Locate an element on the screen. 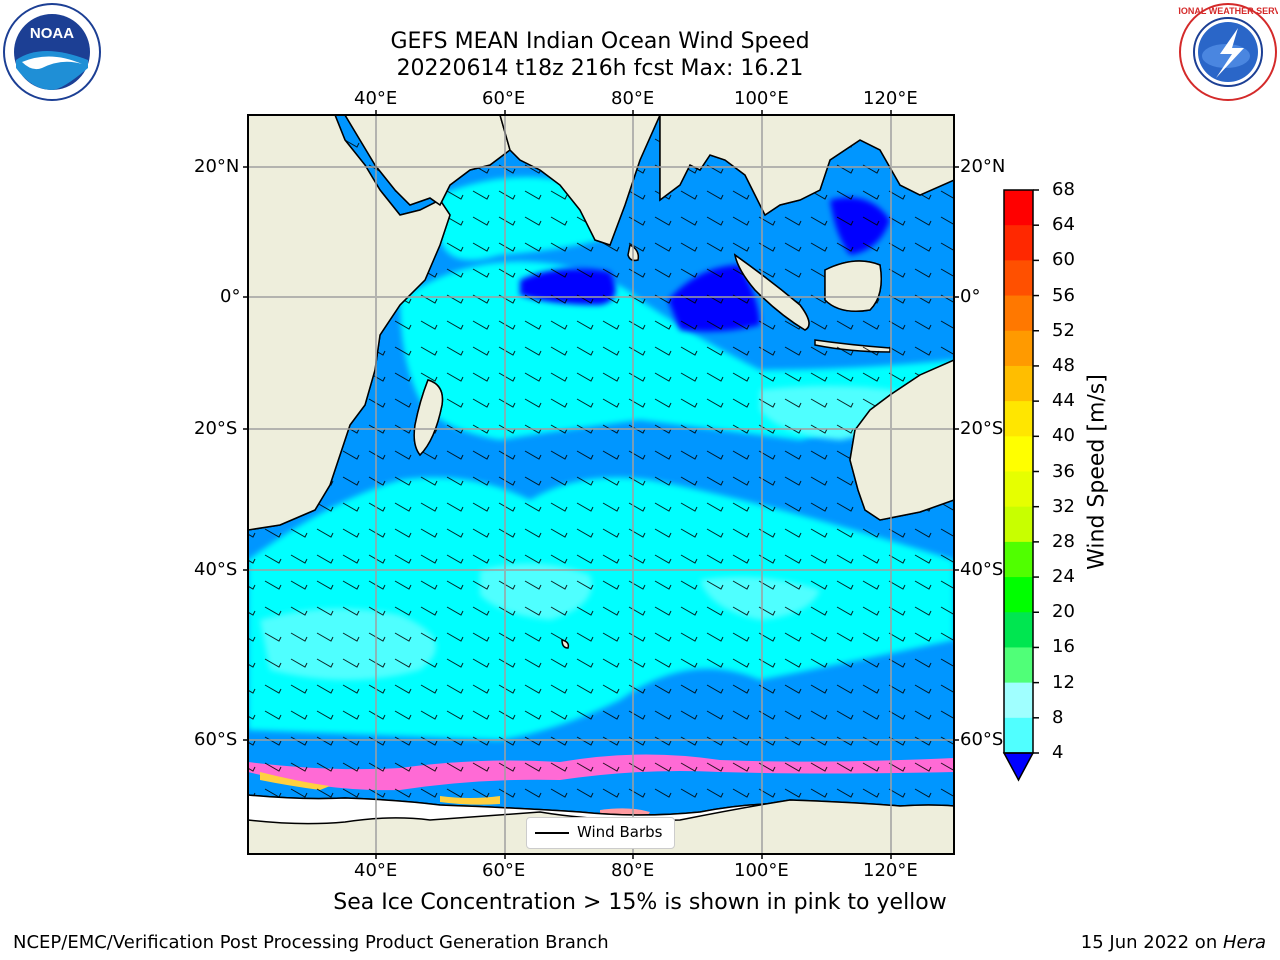 The image size is (1280, 960). lat-tick-right-0: 0° is located at coordinates (970, 296).